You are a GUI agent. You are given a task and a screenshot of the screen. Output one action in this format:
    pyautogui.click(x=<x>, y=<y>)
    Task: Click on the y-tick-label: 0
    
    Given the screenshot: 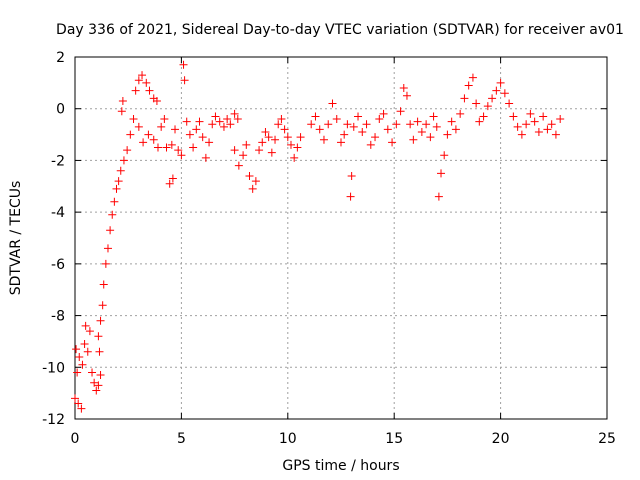 What is the action you would take?
    pyautogui.click(x=60, y=110)
    